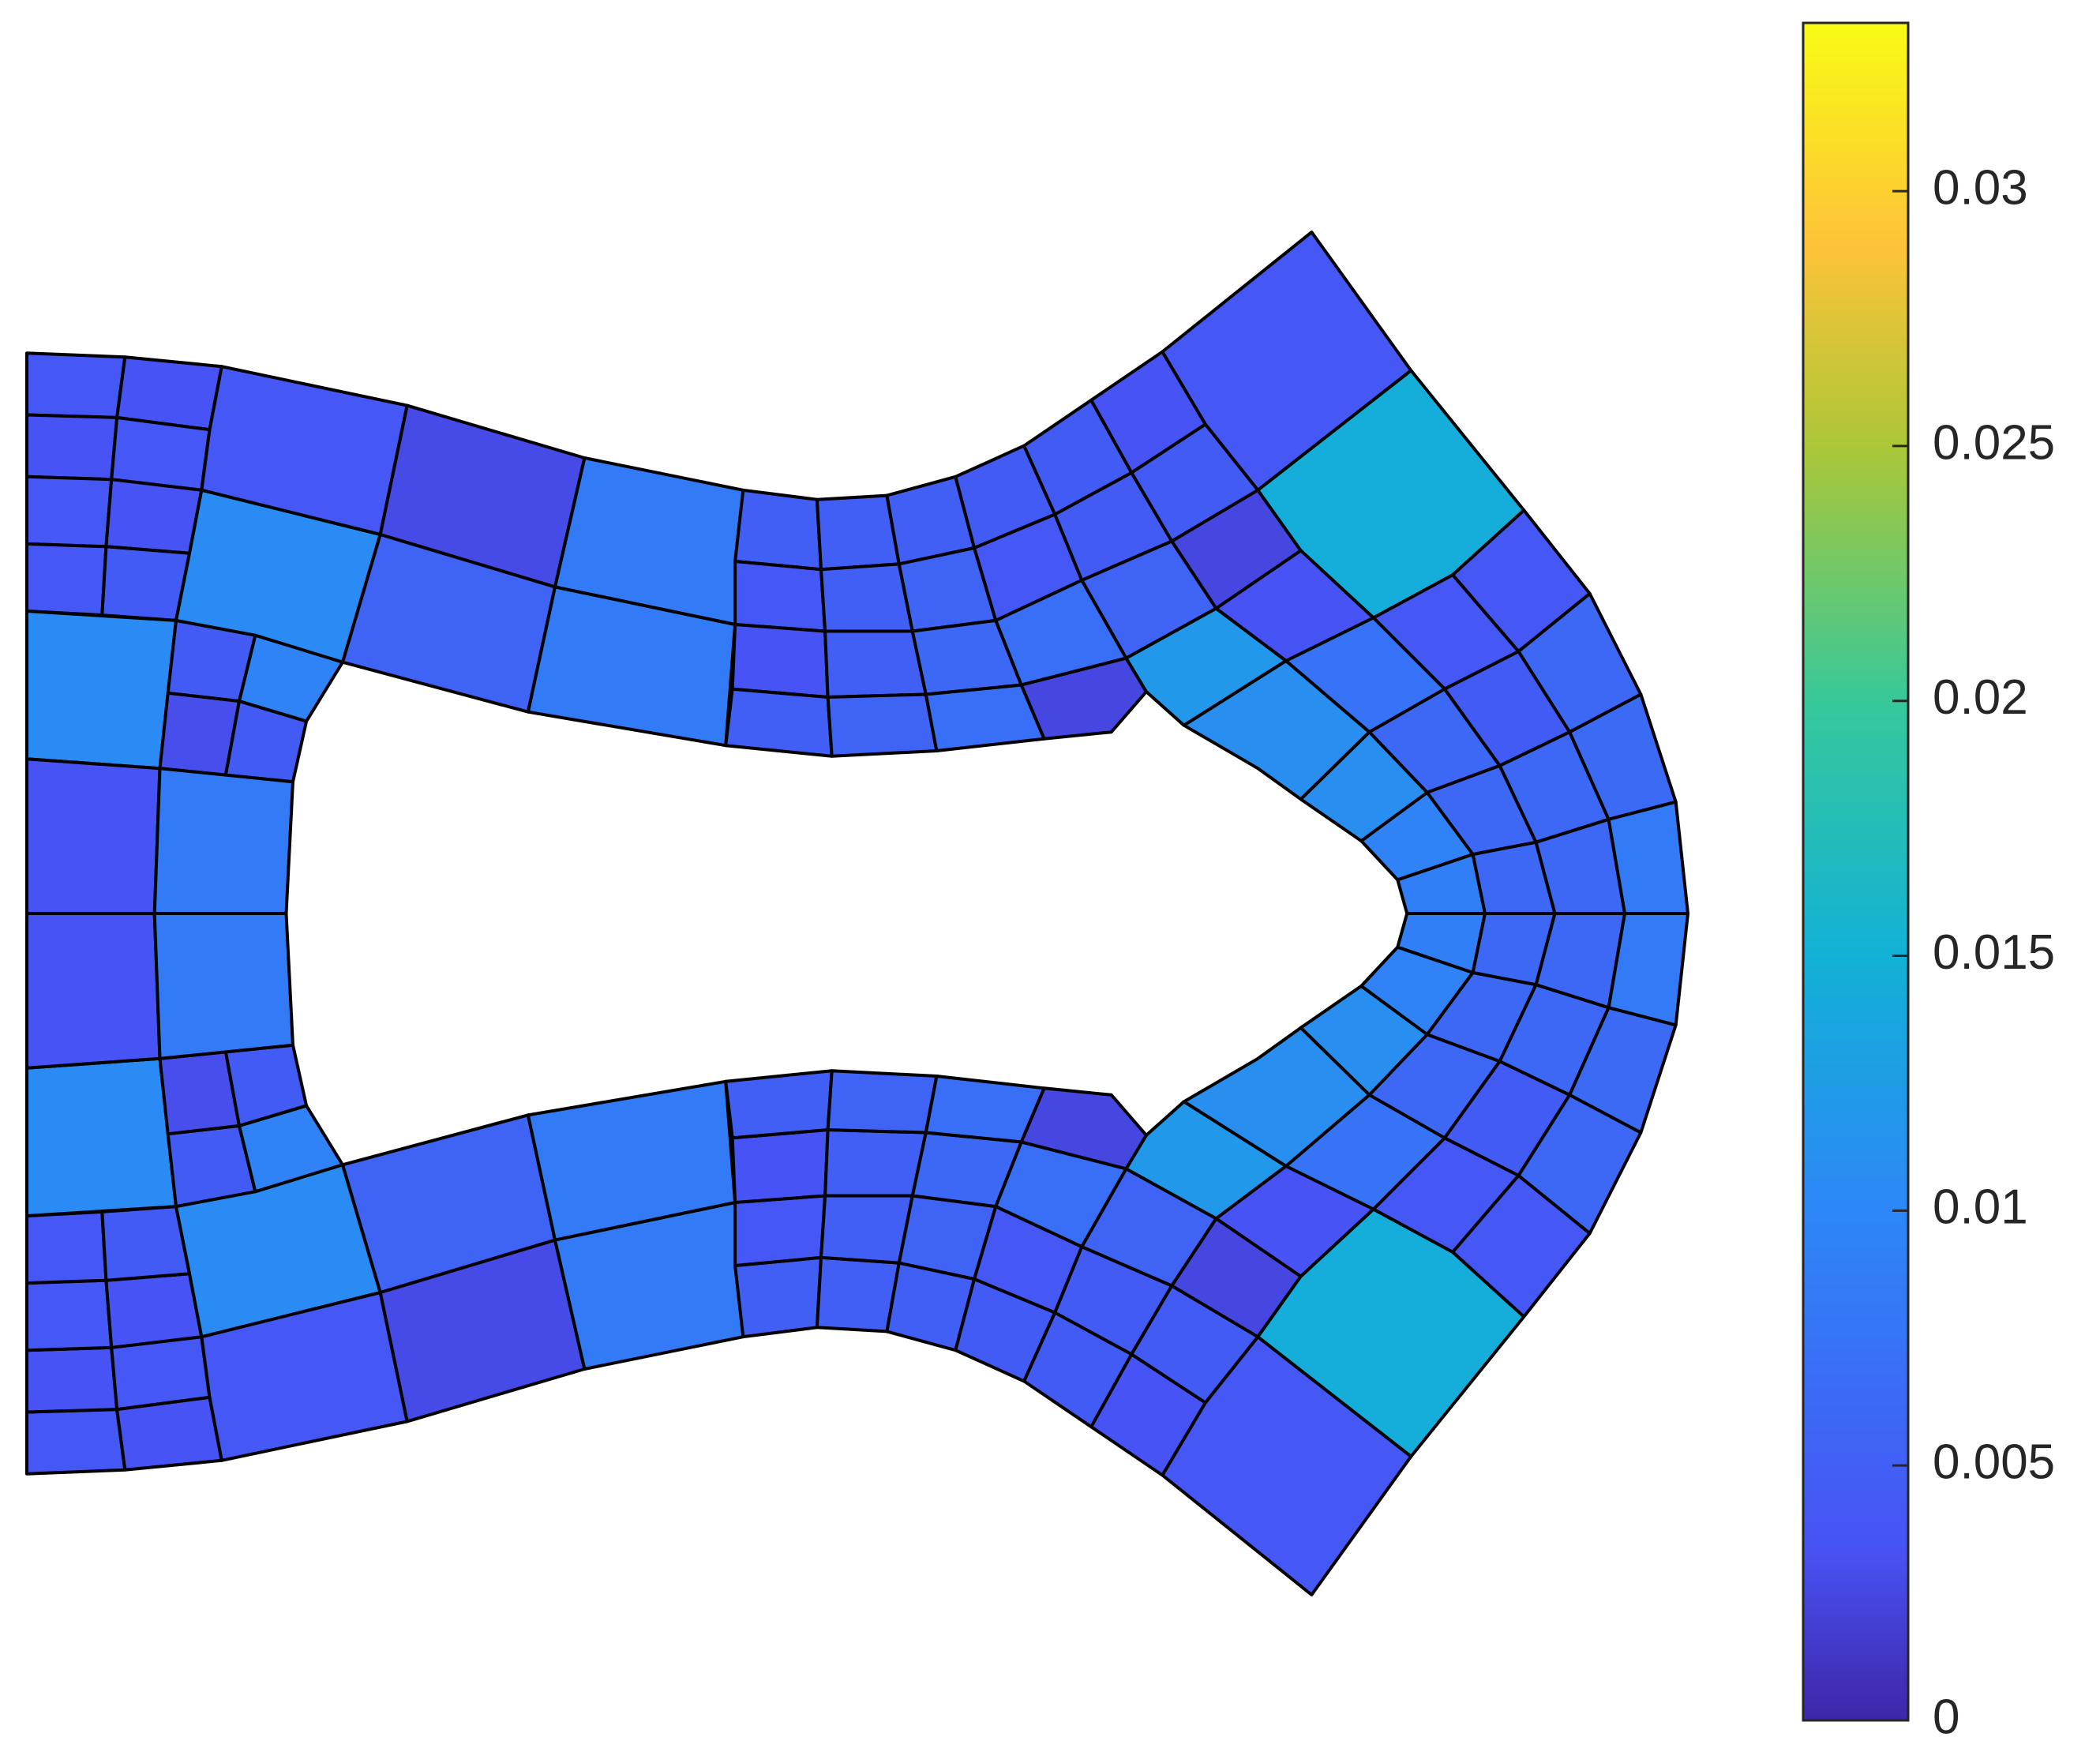 This screenshot has height=1763, width=2100. What do you see at coordinates (1980, 697) in the screenshot?
I see `colorbar-tick-label: 0.02` at bounding box center [1980, 697].